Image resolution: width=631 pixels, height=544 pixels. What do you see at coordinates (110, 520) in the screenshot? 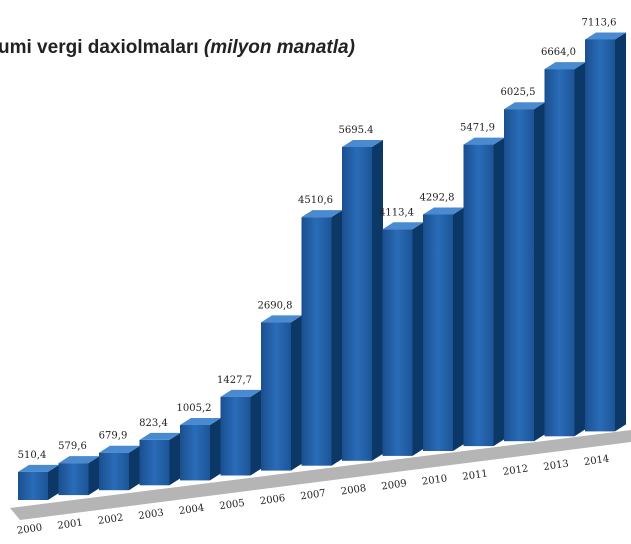
I see `x-tick-label: 2002` at bounding box center [110, 520].